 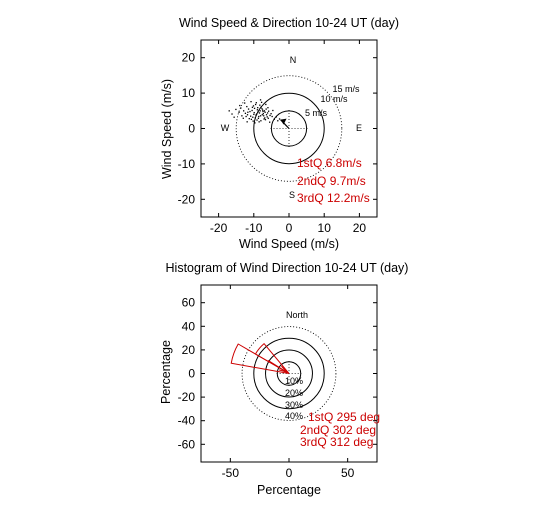 I want to click on x-tick-label: 20, so click(x=360, y=228).